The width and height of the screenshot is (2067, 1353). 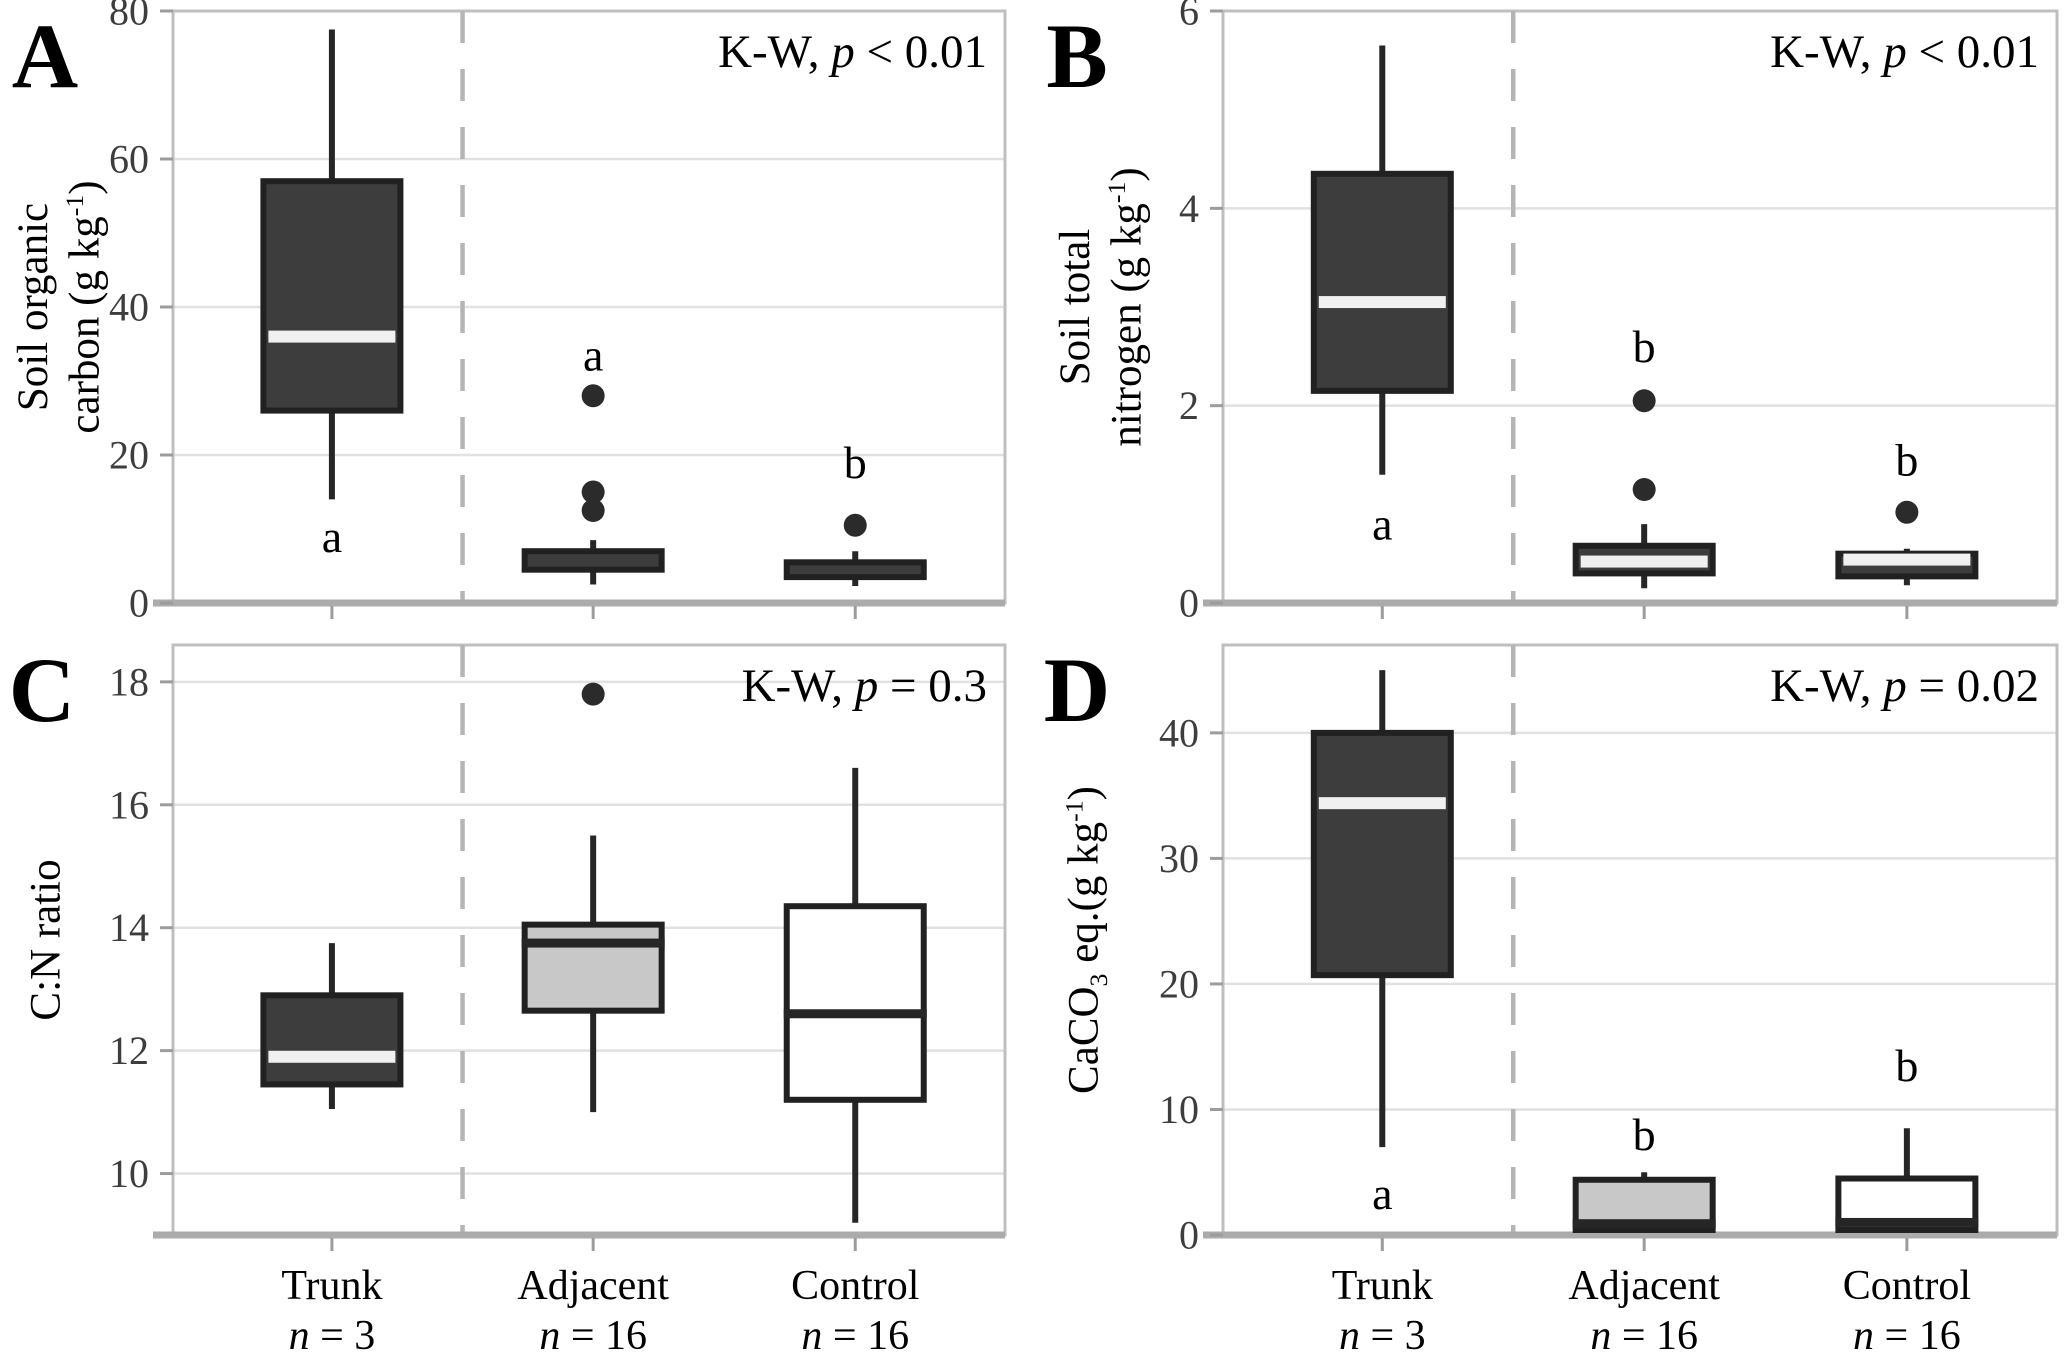 What do you see at coordinates (42, 690) in the screenshot?
I see `panel-letter-c: C` at bounding box center [42, 690].